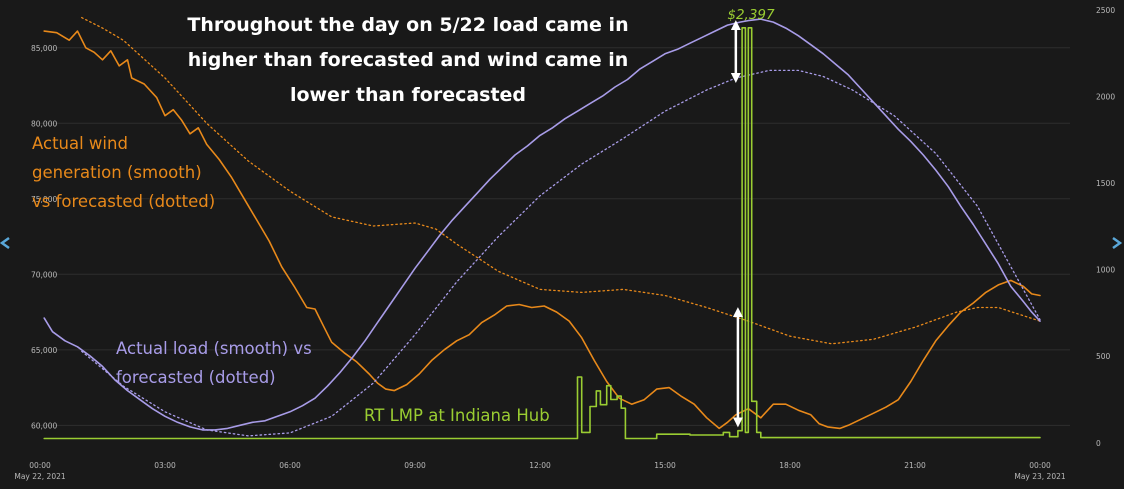  I want to click on x-tick-sublabel: May 23, 2021, so click(1040, 476).